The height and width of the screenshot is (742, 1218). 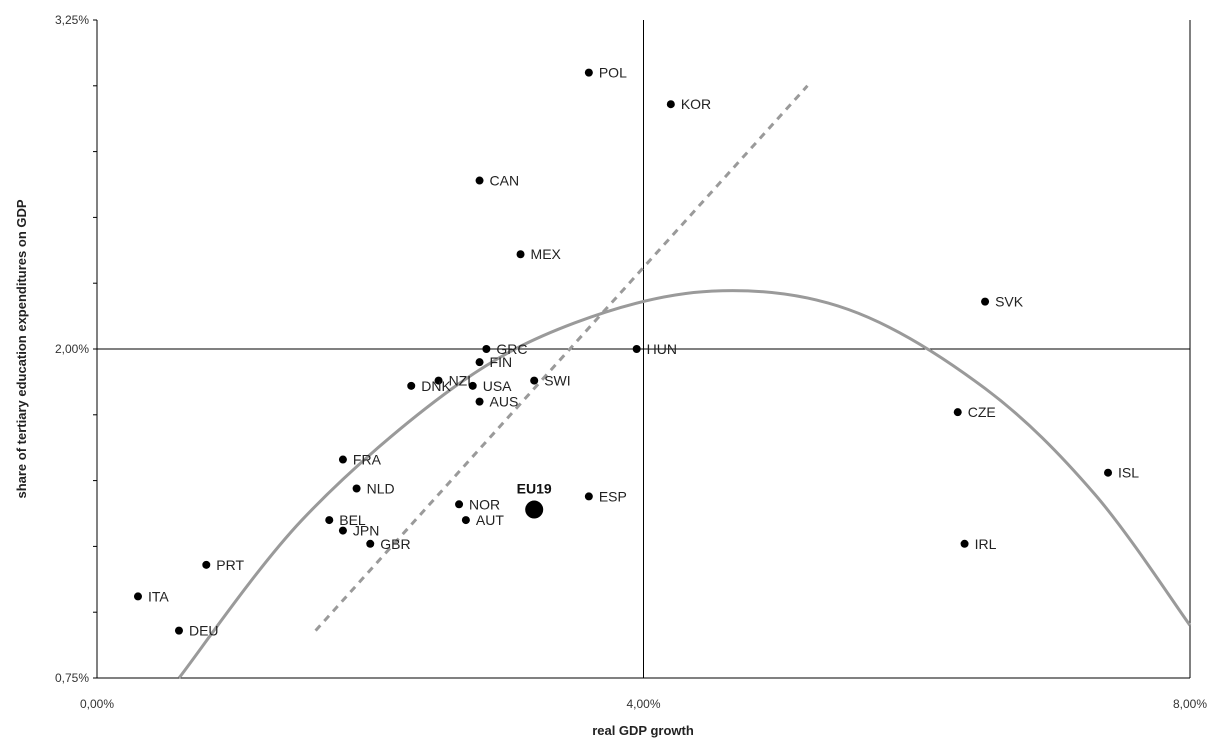 What do you see at coordinates (72, 678) in the screenshot?
I see `y-tick-label: 0,75%` at bounding box center [72, 678].